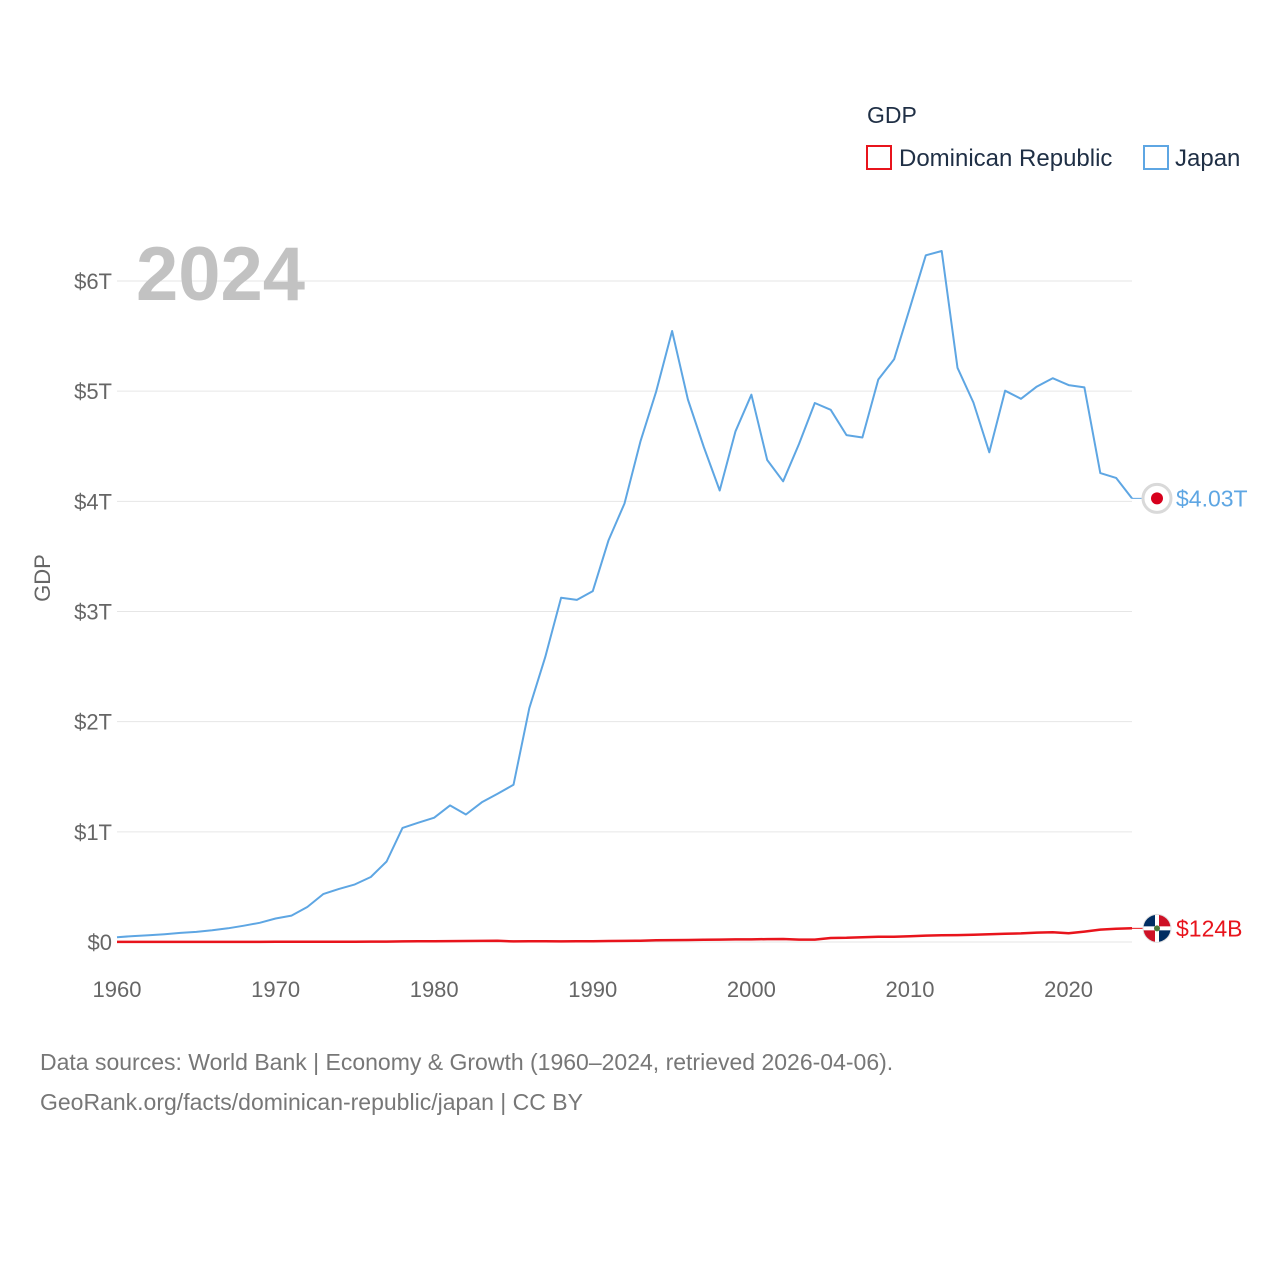 This screenshot has height=1280, width=1280. Describe the element at coordinates (879, 157) in the screenshot. I see `legend-swatch-dominican-republic` at that location.